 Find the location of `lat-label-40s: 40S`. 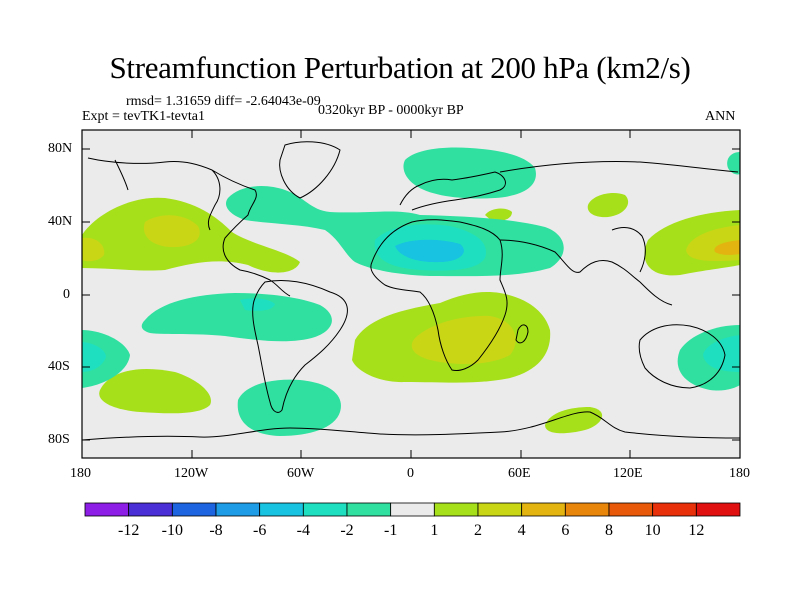

lat-label-40s: 40S is located at coordinates (59, 366).